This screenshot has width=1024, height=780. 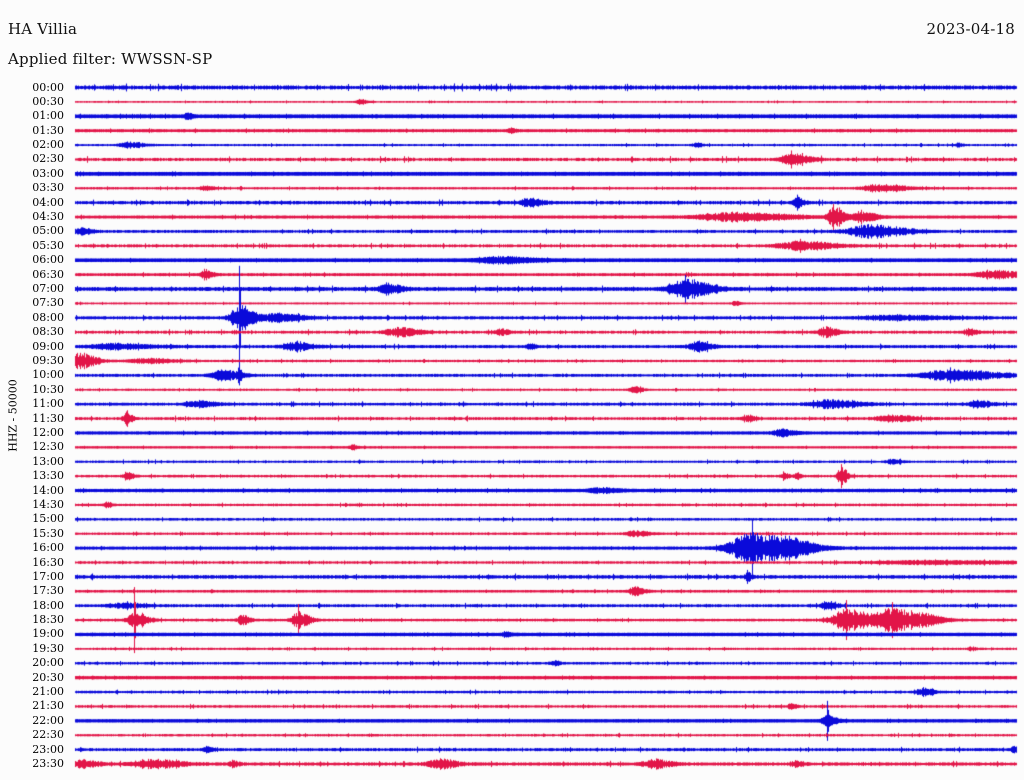 What do you see at coordinates (48, 490) in the screenshot?
I see `time-label: 14:00` at bounding box center [48, 490].